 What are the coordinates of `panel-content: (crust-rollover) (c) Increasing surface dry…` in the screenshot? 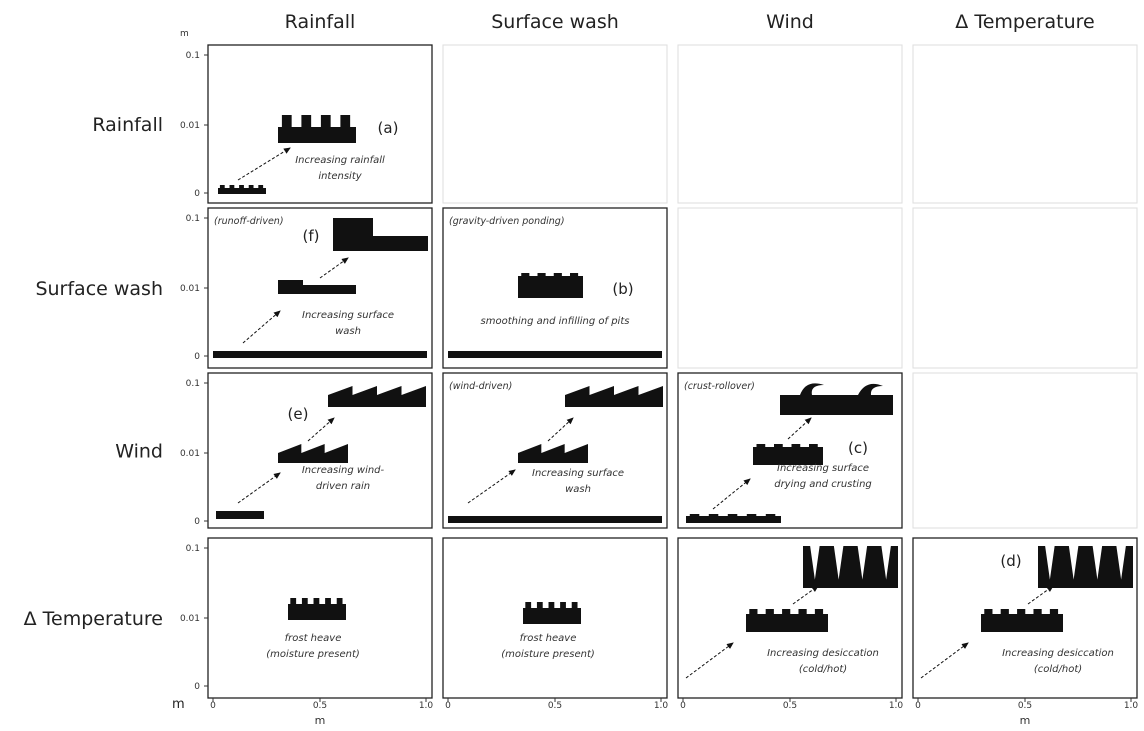 It's located at (788, 452).